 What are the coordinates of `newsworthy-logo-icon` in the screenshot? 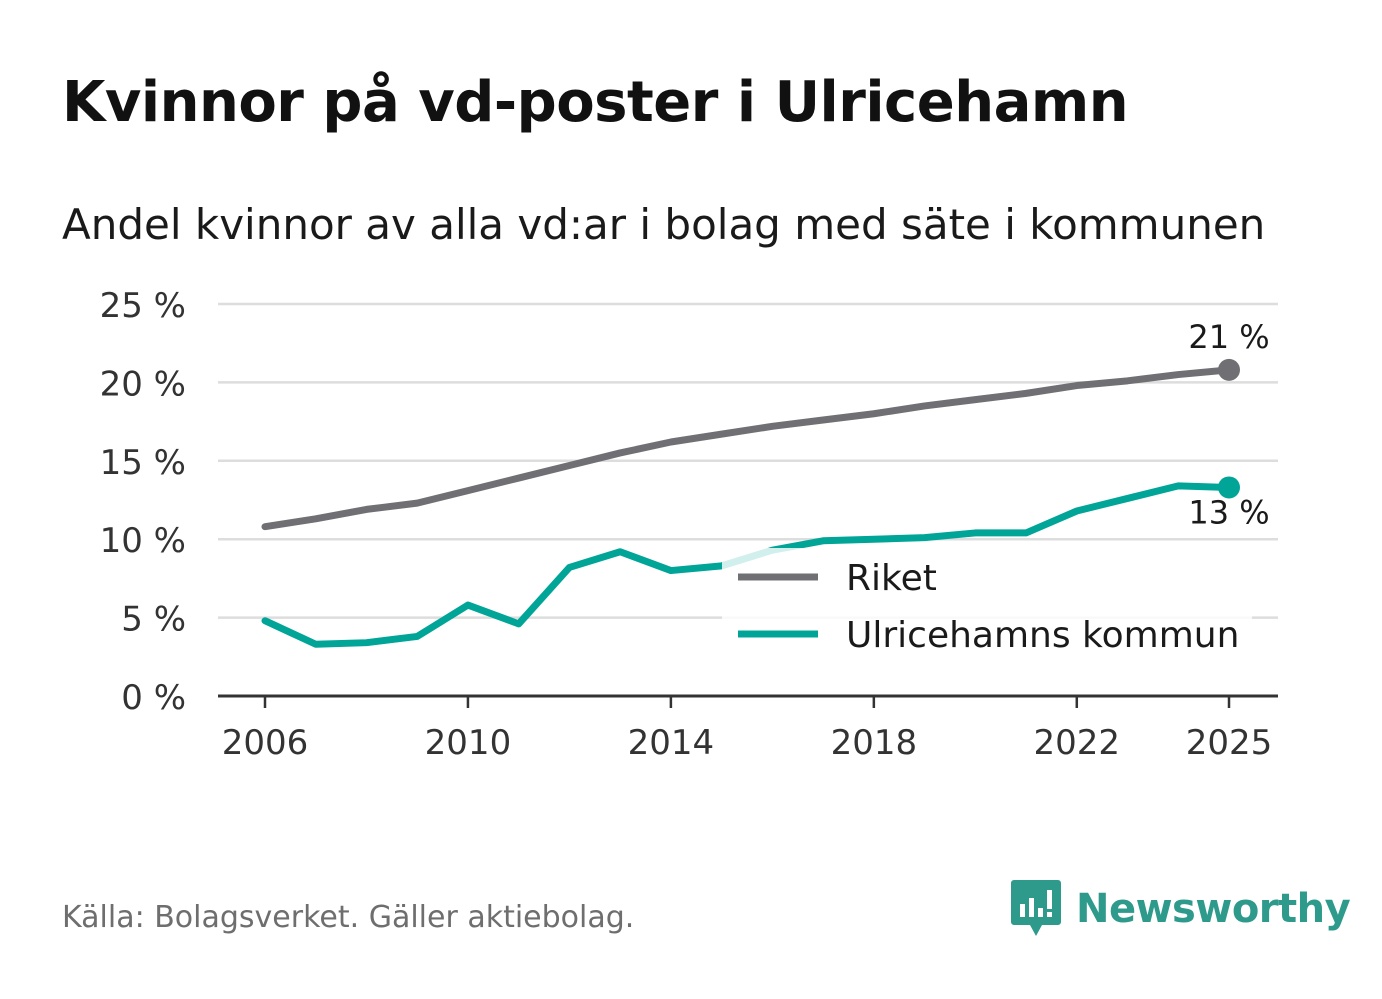 It's located at (1036, 908).